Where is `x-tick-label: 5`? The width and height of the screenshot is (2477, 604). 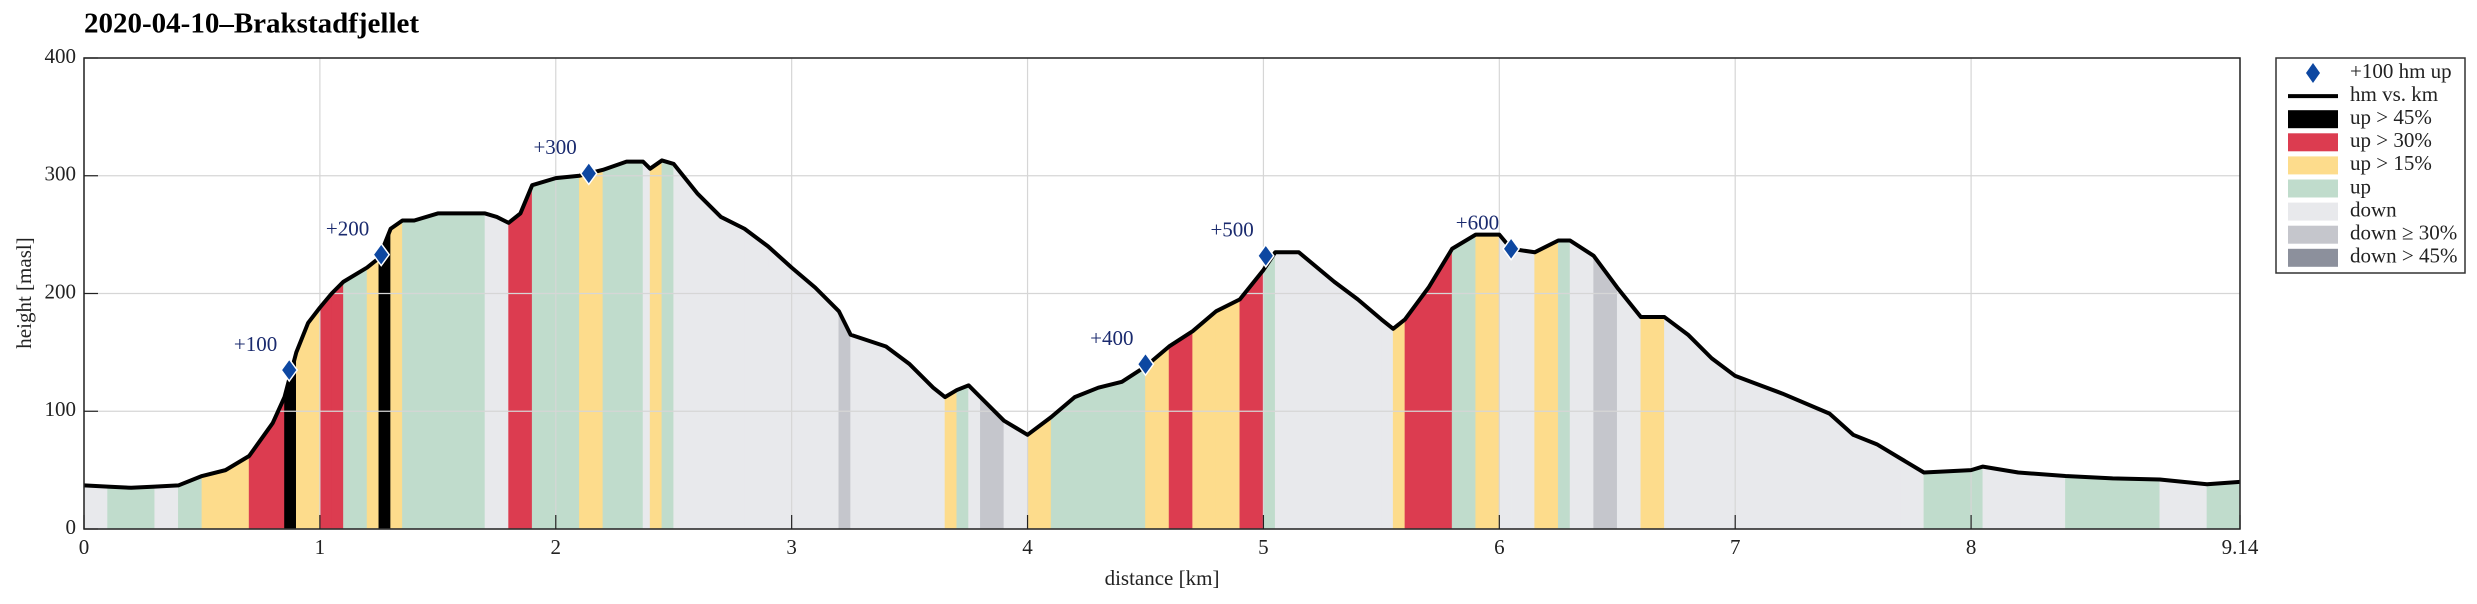
x-tick-label: 5 is located at coordinates (1263, 547).